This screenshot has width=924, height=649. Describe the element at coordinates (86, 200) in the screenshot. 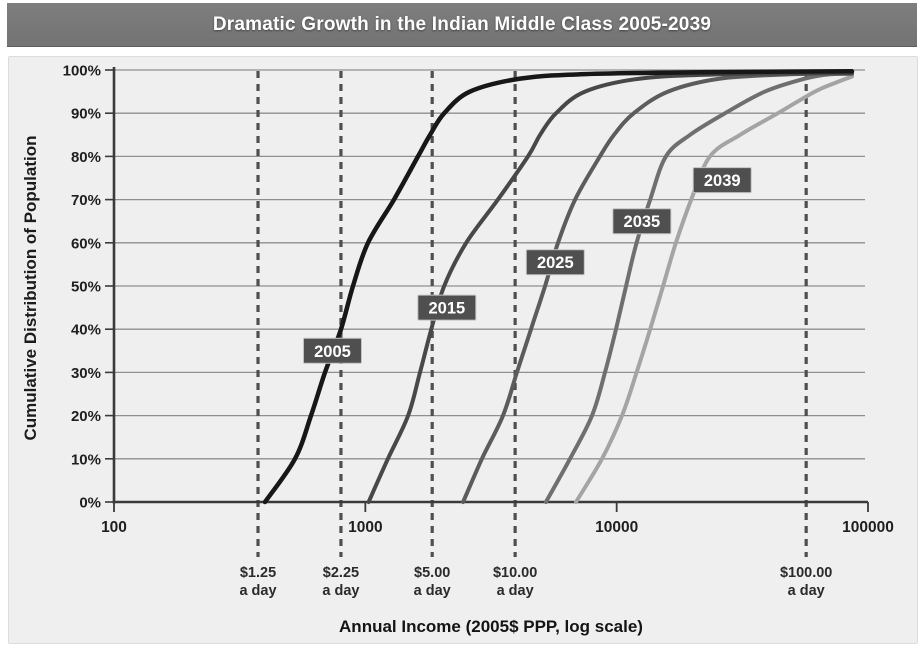

I see `y-tick-label: 70%` at that location.